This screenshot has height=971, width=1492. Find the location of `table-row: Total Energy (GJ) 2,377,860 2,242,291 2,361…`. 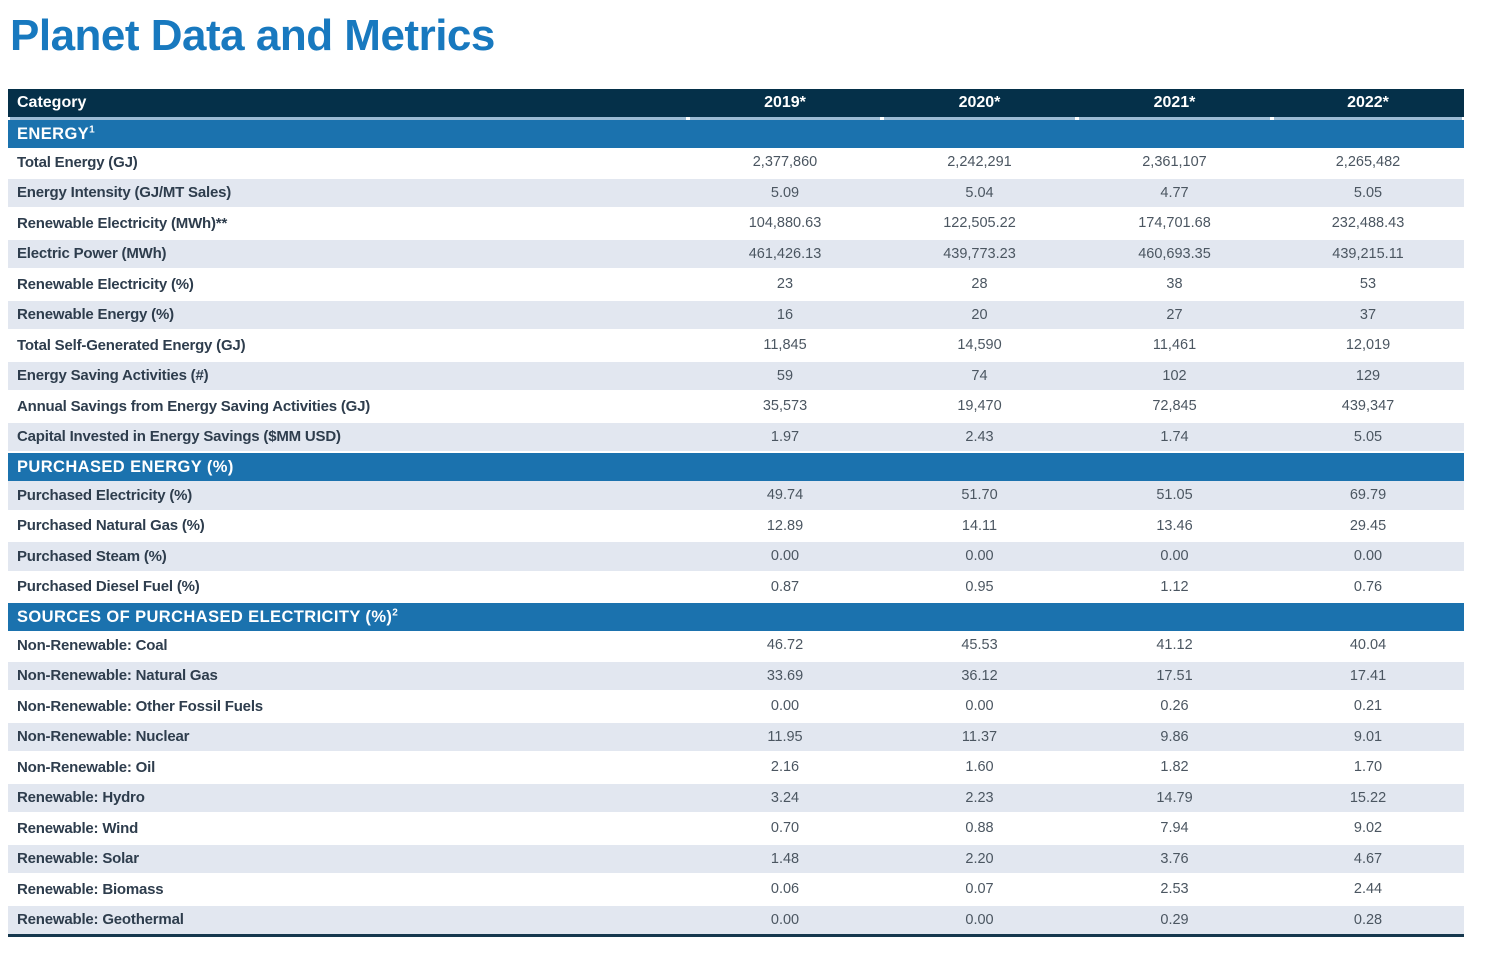

table-row: Total Energy (GJ) 2,377,860 2,242,291 2,361… is located at coordinates (736, 163).